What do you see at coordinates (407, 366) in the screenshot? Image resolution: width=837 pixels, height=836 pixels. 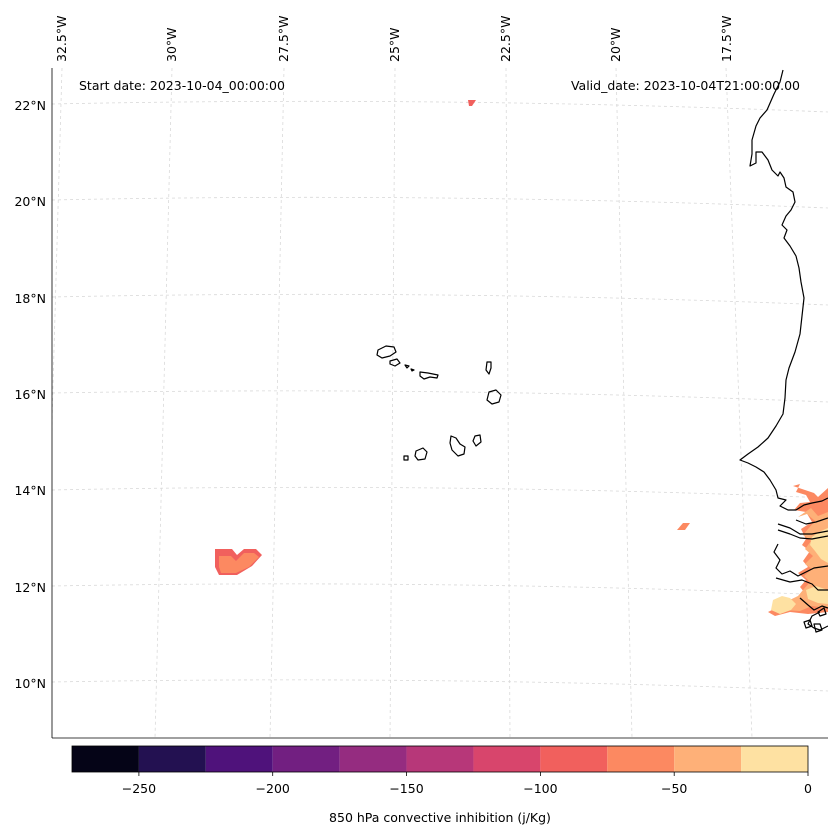 I see `island-santa-luzia` at bounding box center [407, 366].